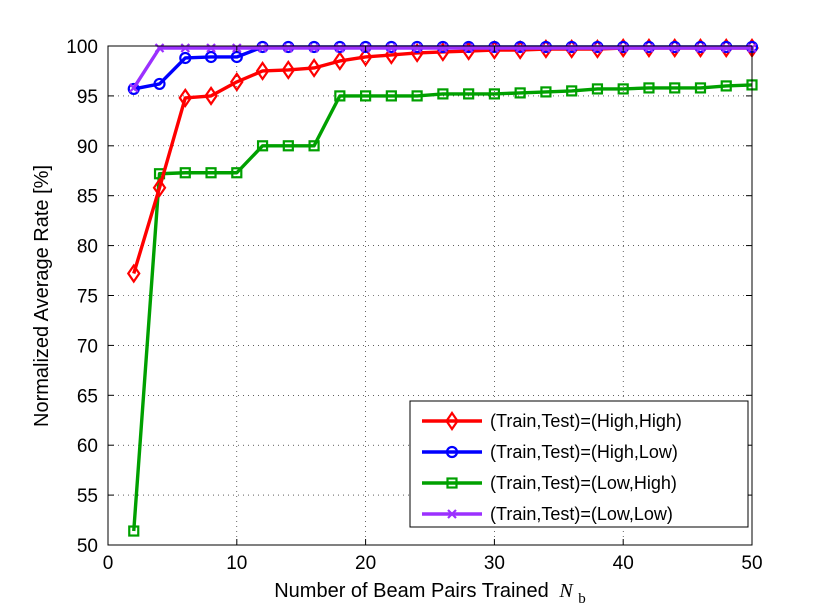 The width and height of the screenshot is (830, 614). I want to click on x-tick-label: 20, so click(365, 563).